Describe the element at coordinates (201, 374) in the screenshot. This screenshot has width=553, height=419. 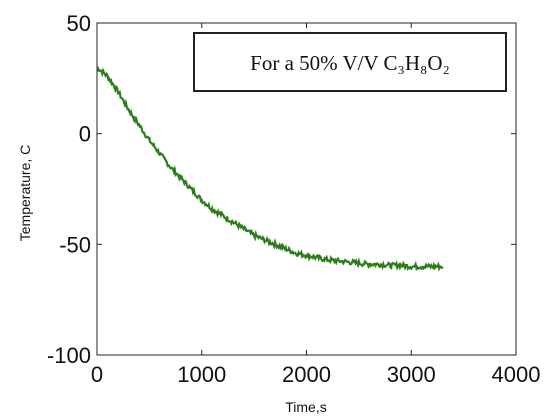
I see `x-tick-label: 1000` at that location.